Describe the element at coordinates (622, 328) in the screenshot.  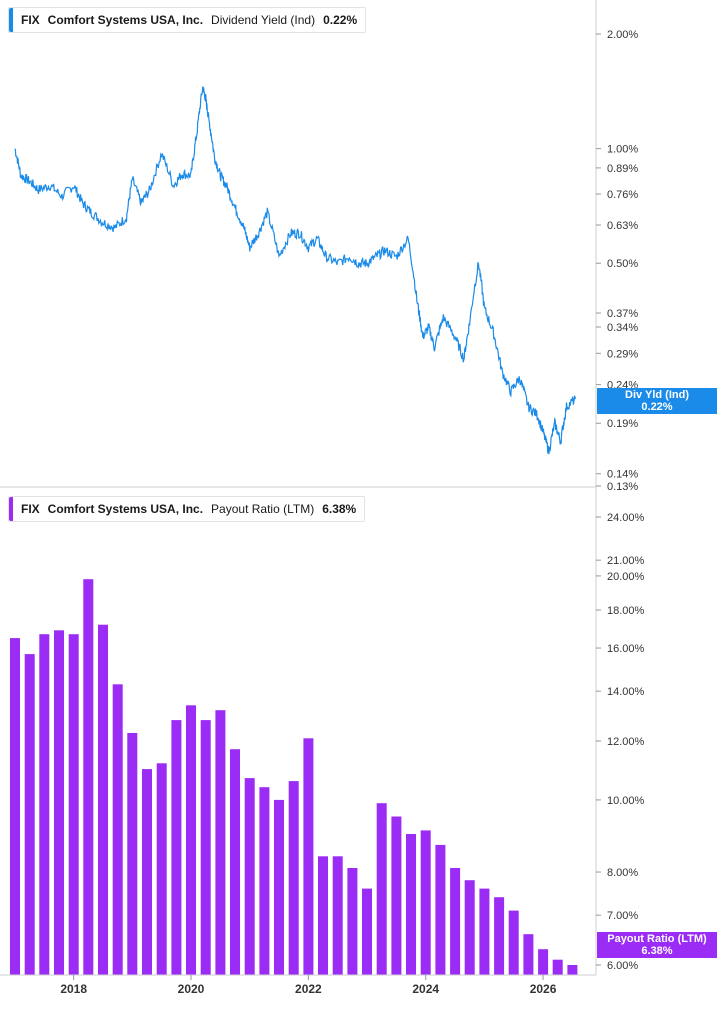
I see `y-tick-label: 0.34%` at that location.